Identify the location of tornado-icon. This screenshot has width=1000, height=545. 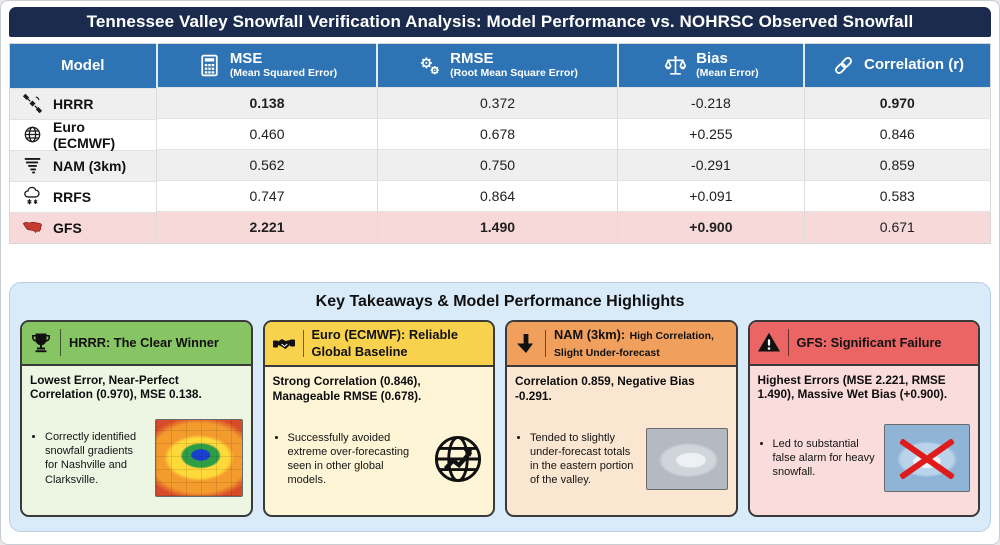
(33, 165).